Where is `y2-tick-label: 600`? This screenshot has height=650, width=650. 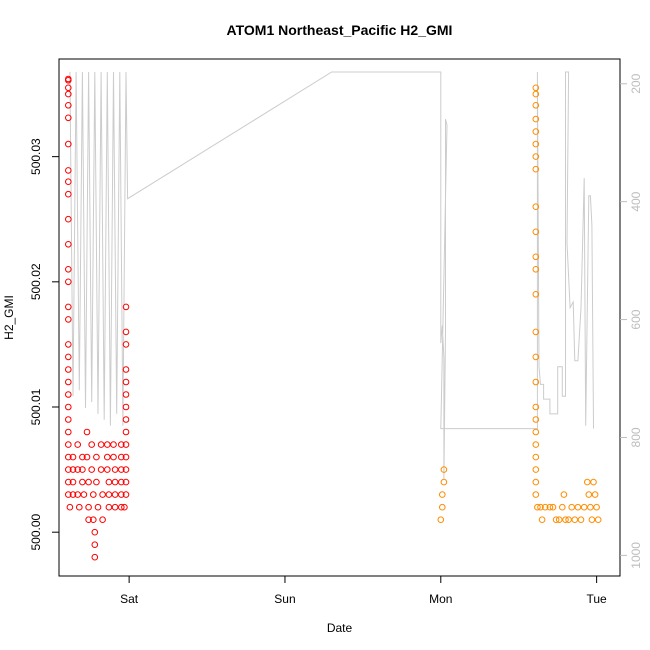
y2-tick-label: 600 is located at coordinates (636, 319).